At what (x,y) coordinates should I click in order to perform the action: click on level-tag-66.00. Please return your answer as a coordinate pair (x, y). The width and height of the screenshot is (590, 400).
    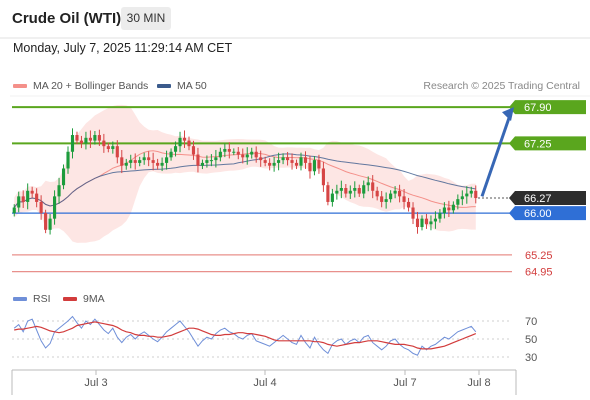
    Looking at the image, I should click on (547, 213).